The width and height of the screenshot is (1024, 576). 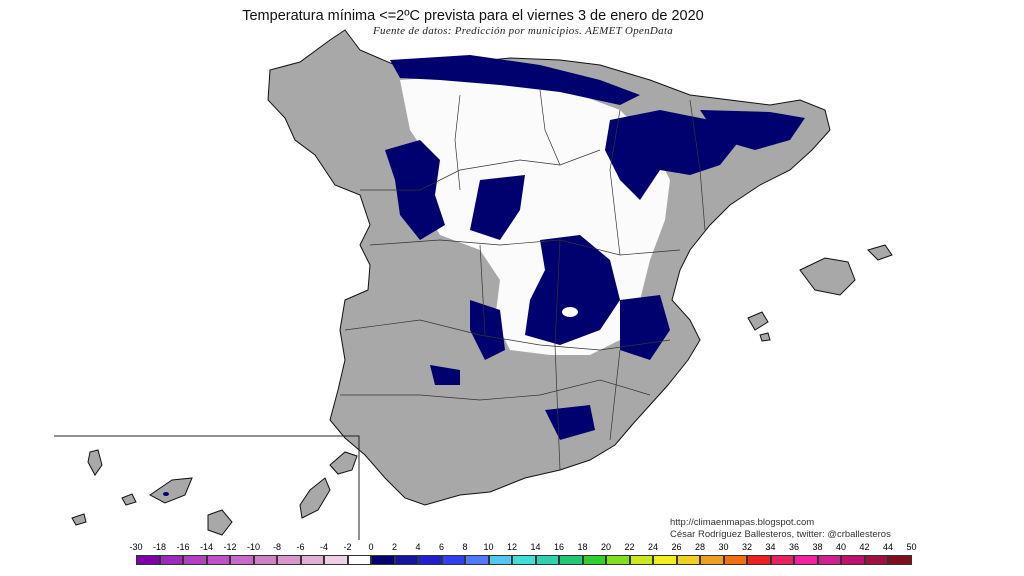 What do you see at coordinates (888, 547) in the screenshot?
I see `legend-tick-label: 44` at bounding box center [888, 547].